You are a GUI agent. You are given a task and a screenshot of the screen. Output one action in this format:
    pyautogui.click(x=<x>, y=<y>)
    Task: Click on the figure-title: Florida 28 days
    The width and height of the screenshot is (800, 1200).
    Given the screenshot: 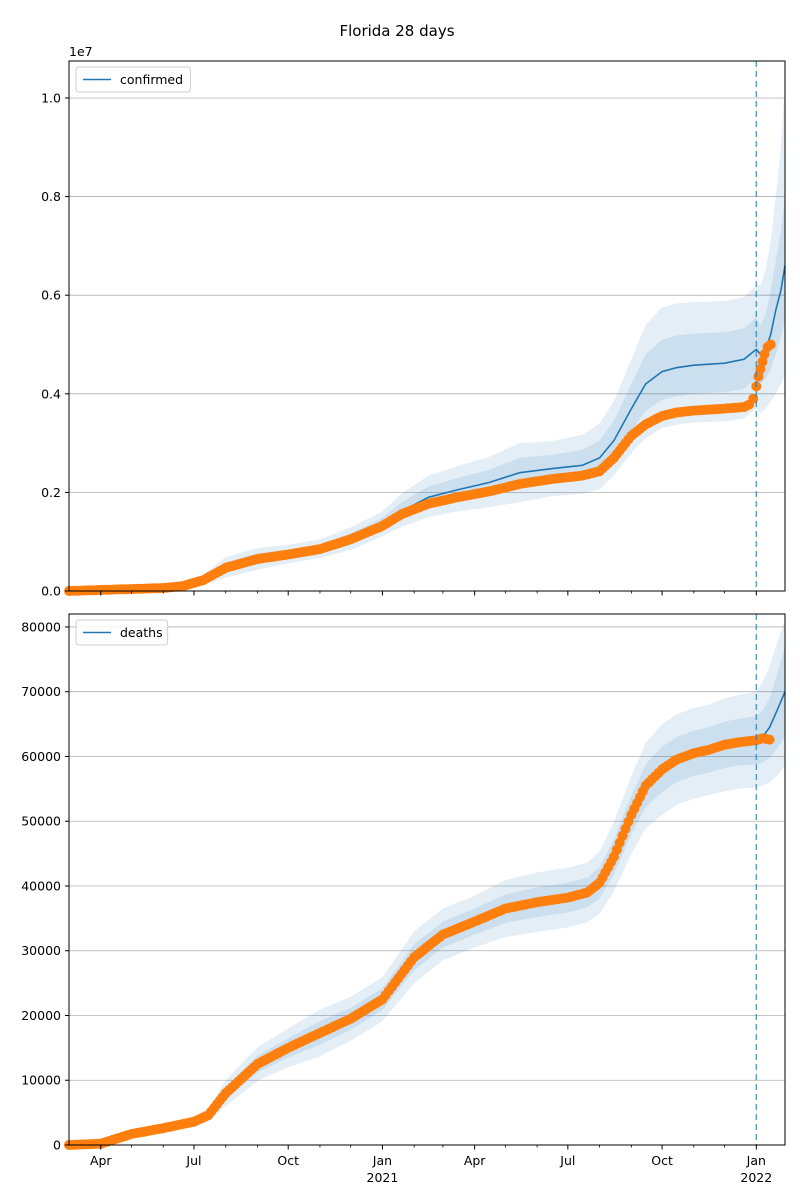 What is the action you would take?
    pyautogui.click(x=396, y=31)
    